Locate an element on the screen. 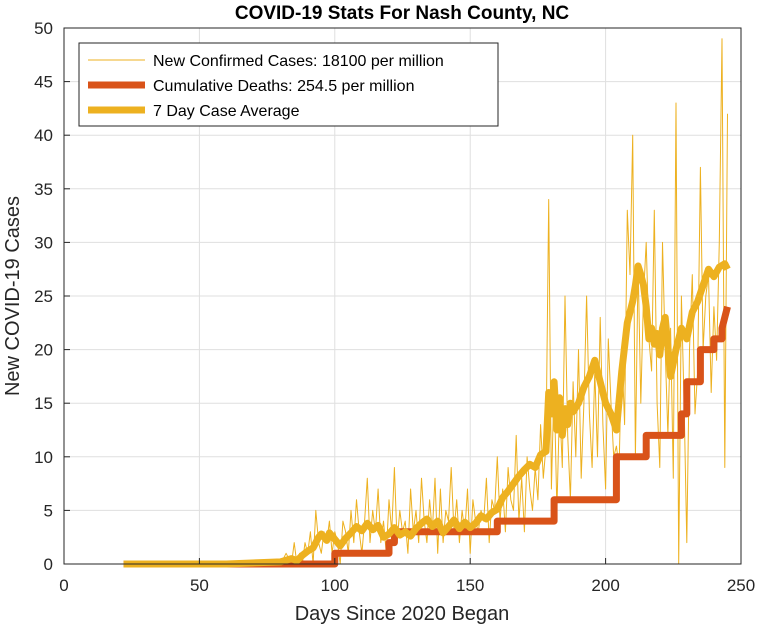  y-tick-label: 30 is located at coordinates (43, 242).